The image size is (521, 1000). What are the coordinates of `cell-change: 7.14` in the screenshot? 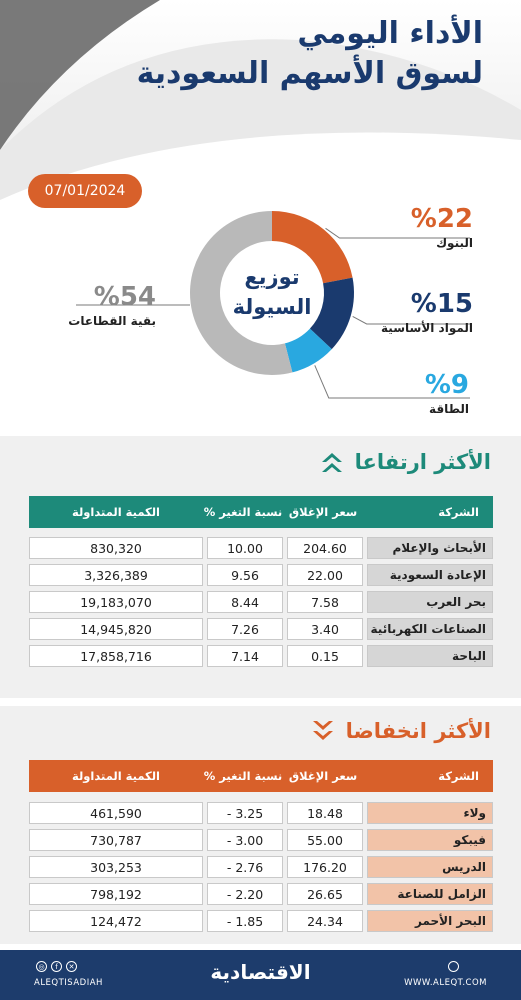 It's located at (245, 656).